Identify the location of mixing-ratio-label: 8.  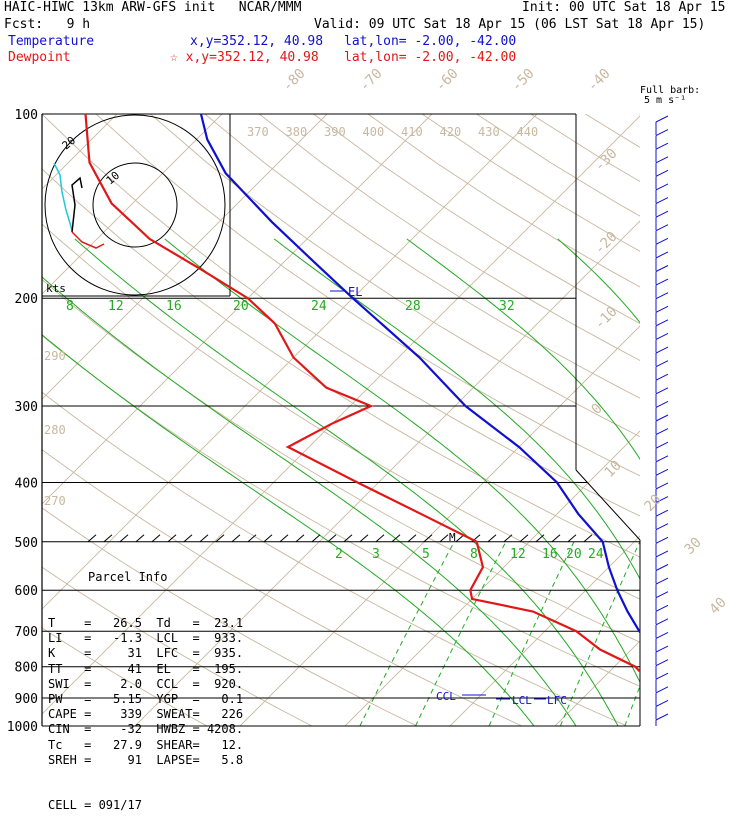
(474, 554).